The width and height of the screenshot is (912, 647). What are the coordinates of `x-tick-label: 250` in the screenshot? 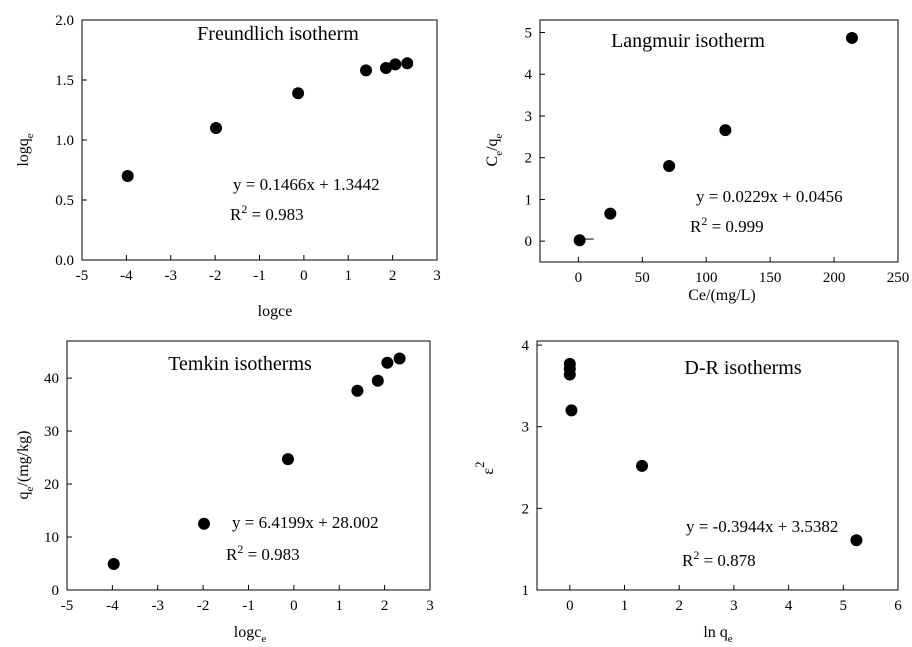 It's located at (898, 278).